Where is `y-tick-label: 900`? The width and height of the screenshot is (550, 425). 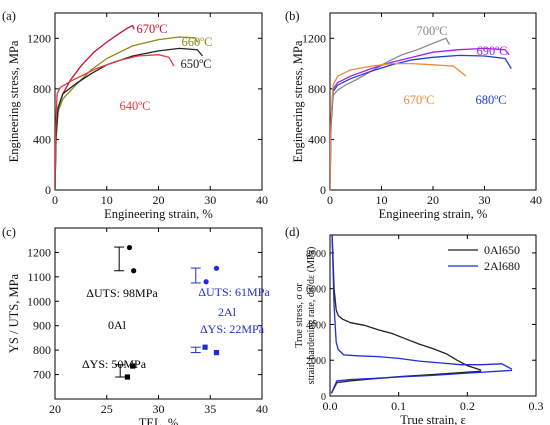 y-tick-label: 900 is located at coordinates (42, 326).